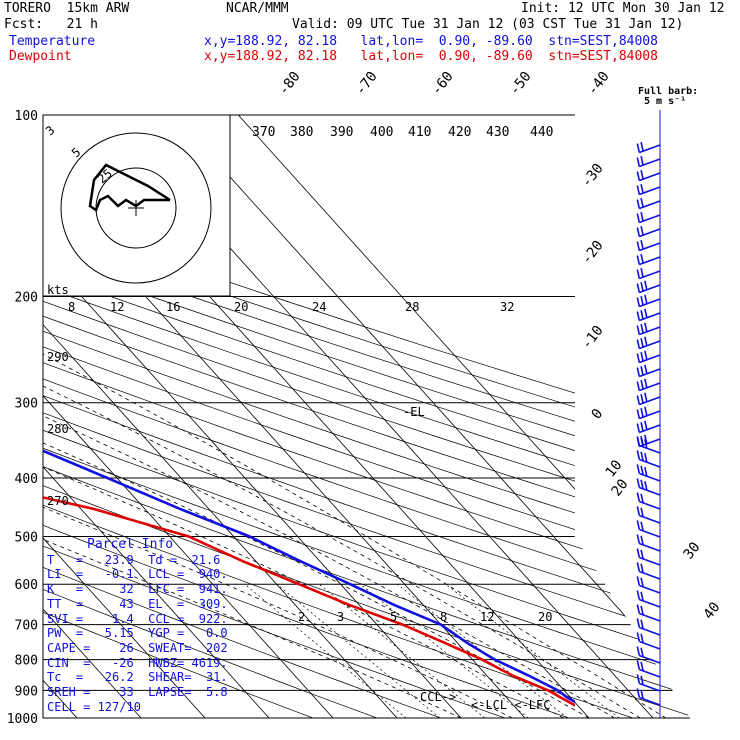  Describe the element at coordinates (71, 307) in the screenshot. I see `upper-mixing-label: 8` at that location.